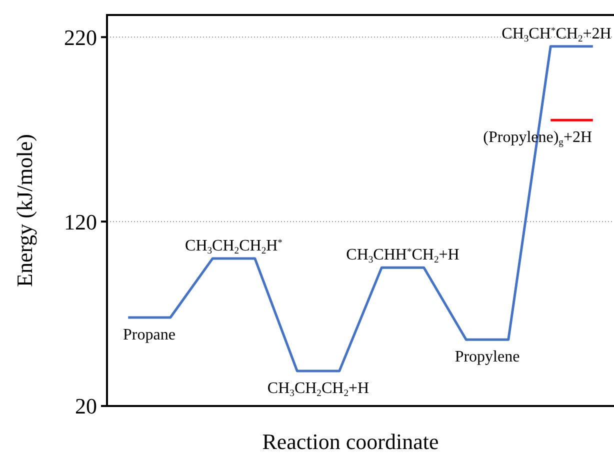  Describe the element at coordinates (403, 256) in the screenshot. I see `annotation: CH$_{3}$CHH$^{*}$CH$_{2}$+H` at that location.